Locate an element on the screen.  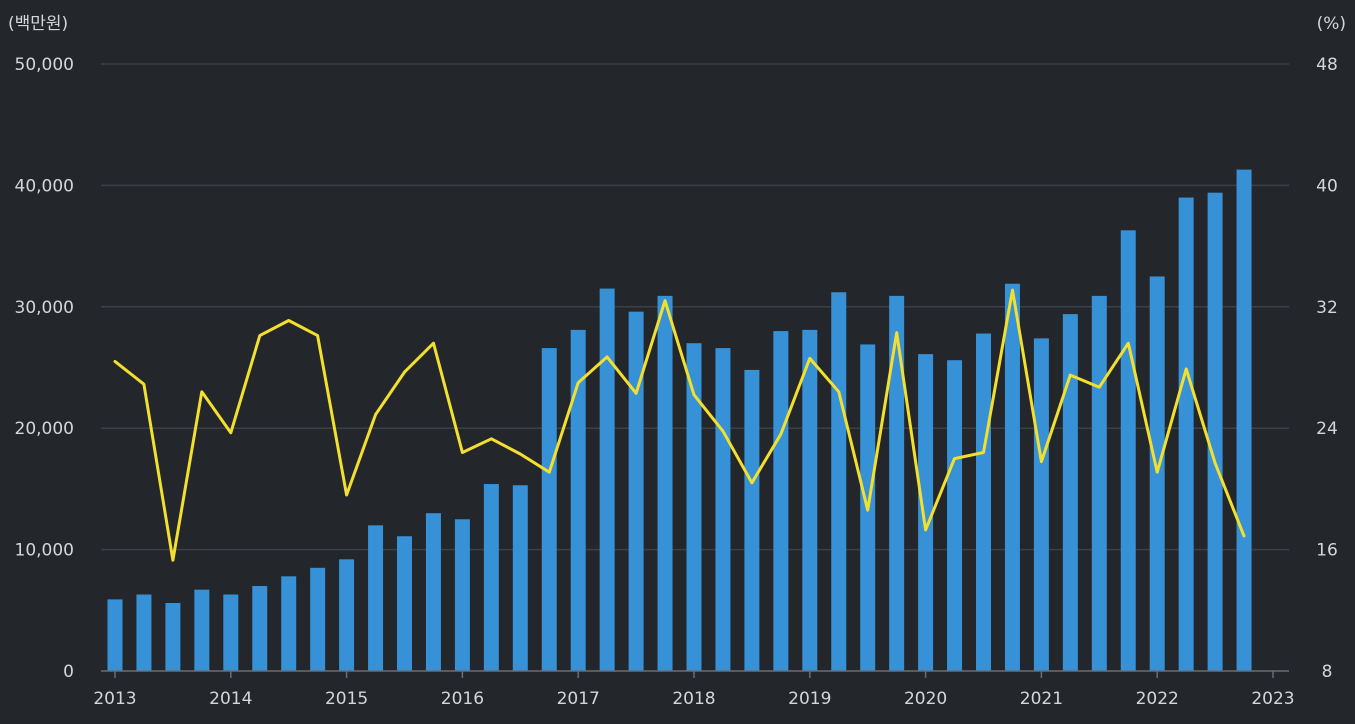
x-axis-ticks is located at coordinates (694, 674).